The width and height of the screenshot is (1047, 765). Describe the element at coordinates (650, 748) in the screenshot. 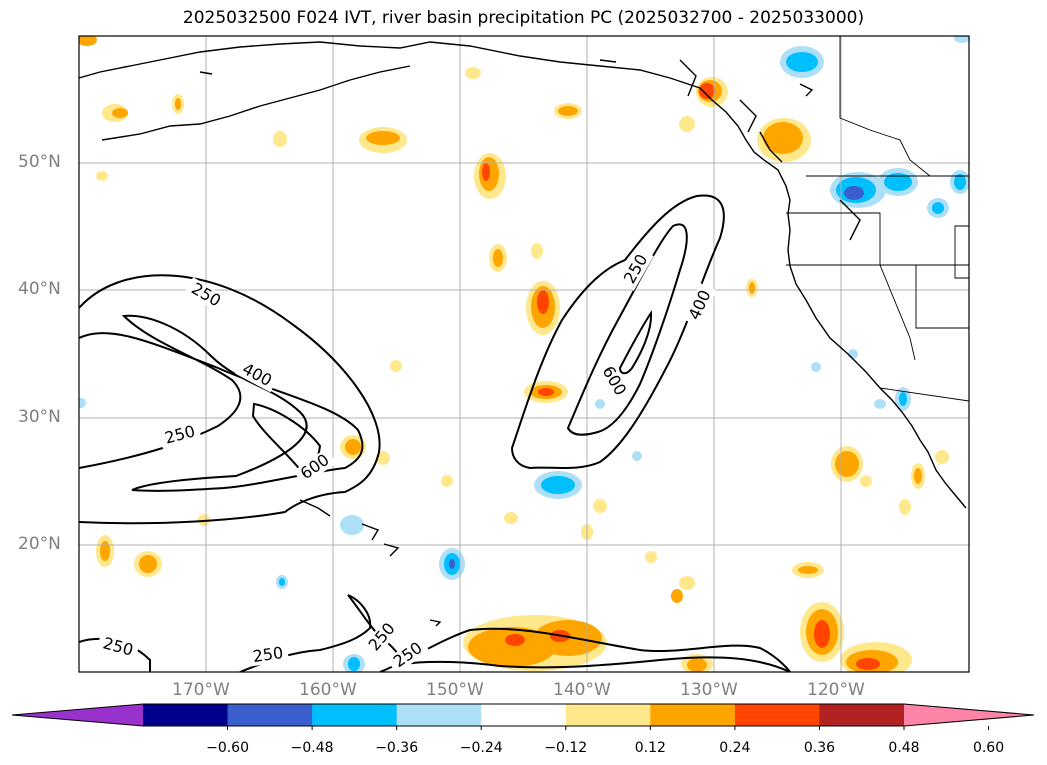

I see `colorbar-tick-label: 0.12` at that location.